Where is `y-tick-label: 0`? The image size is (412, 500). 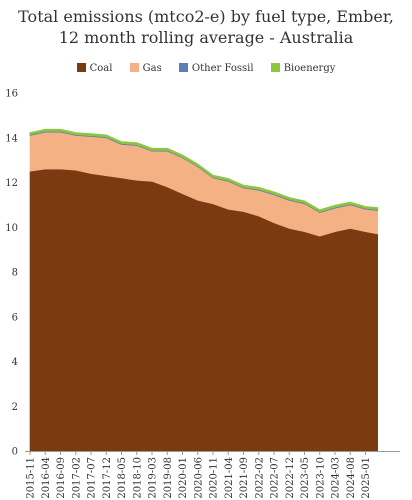 y-tick-label: 0 is located at coordinates (15, 452).